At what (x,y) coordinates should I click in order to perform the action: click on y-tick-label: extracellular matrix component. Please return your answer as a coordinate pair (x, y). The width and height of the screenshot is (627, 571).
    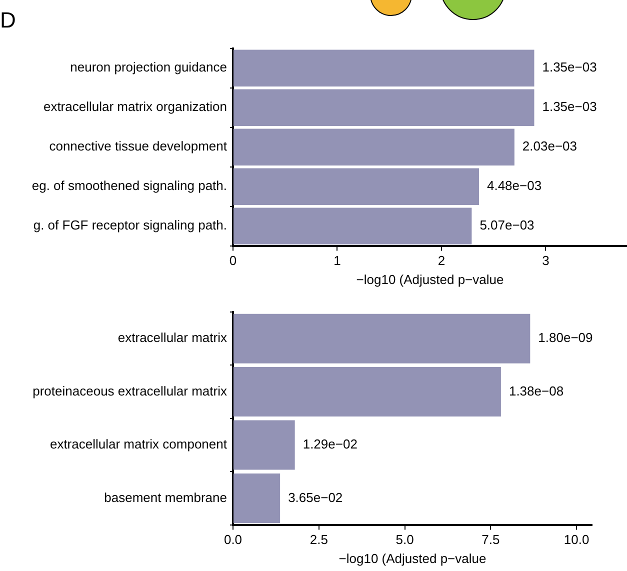
    Looking at the image, I should click on (139, 444).